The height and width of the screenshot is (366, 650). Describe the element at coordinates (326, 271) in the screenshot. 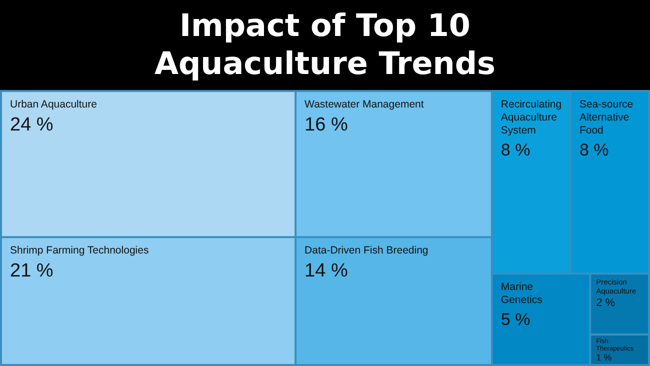

I see `data-label: 14 %` at that location.